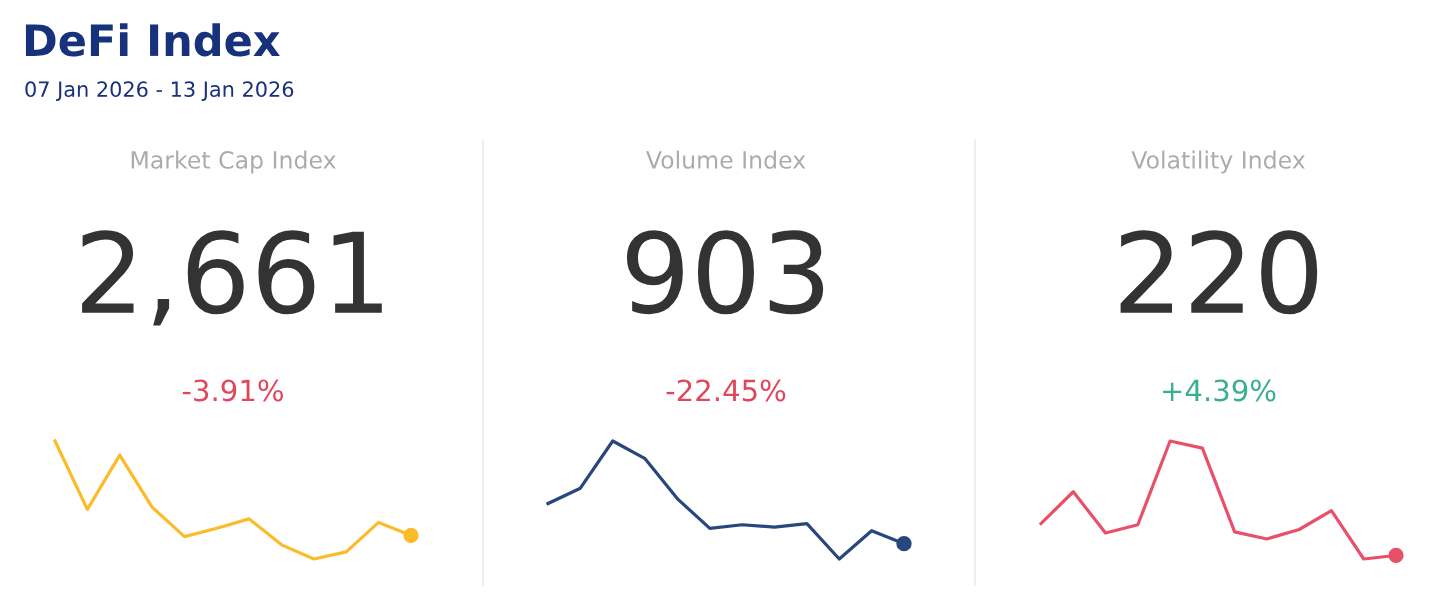  I want to click on text: 2,661, so click(232, 278).